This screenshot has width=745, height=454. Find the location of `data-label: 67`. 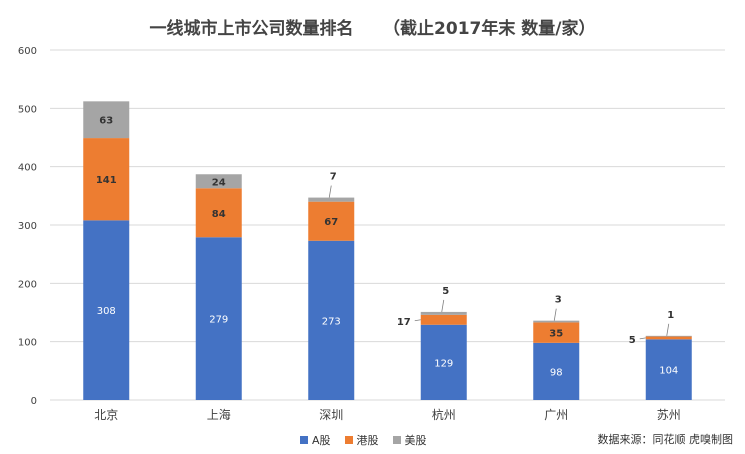

data-label: 67 is located at coordinates (331, 222).